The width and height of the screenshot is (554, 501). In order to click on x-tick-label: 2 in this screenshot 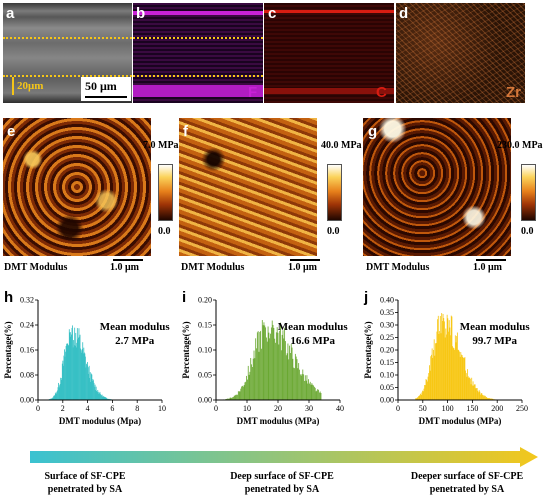, I will do `click(63, 408)`.